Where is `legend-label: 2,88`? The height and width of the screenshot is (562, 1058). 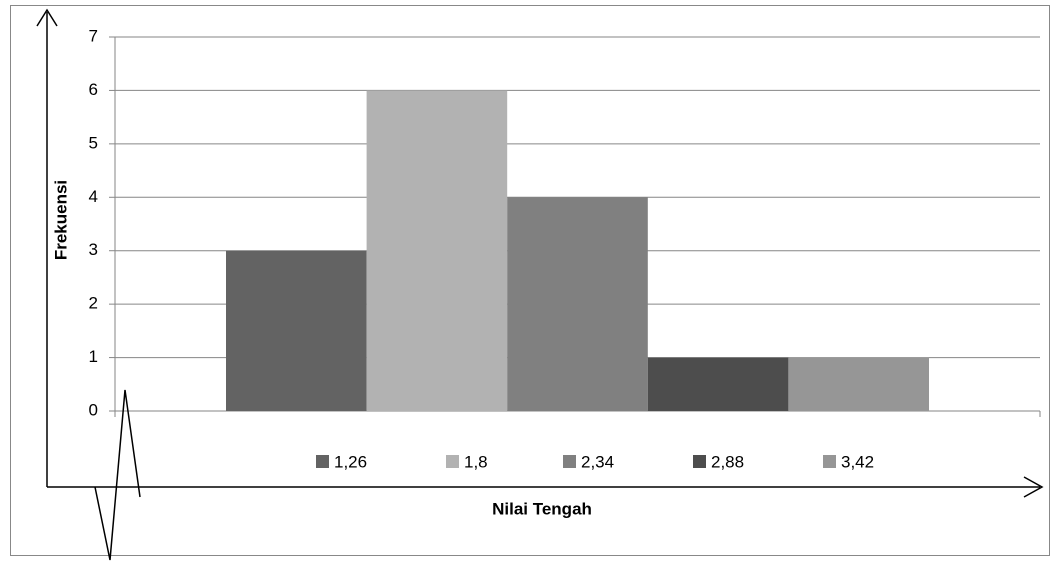
legend-label: 2,88 is located at coordinates (727, 461).